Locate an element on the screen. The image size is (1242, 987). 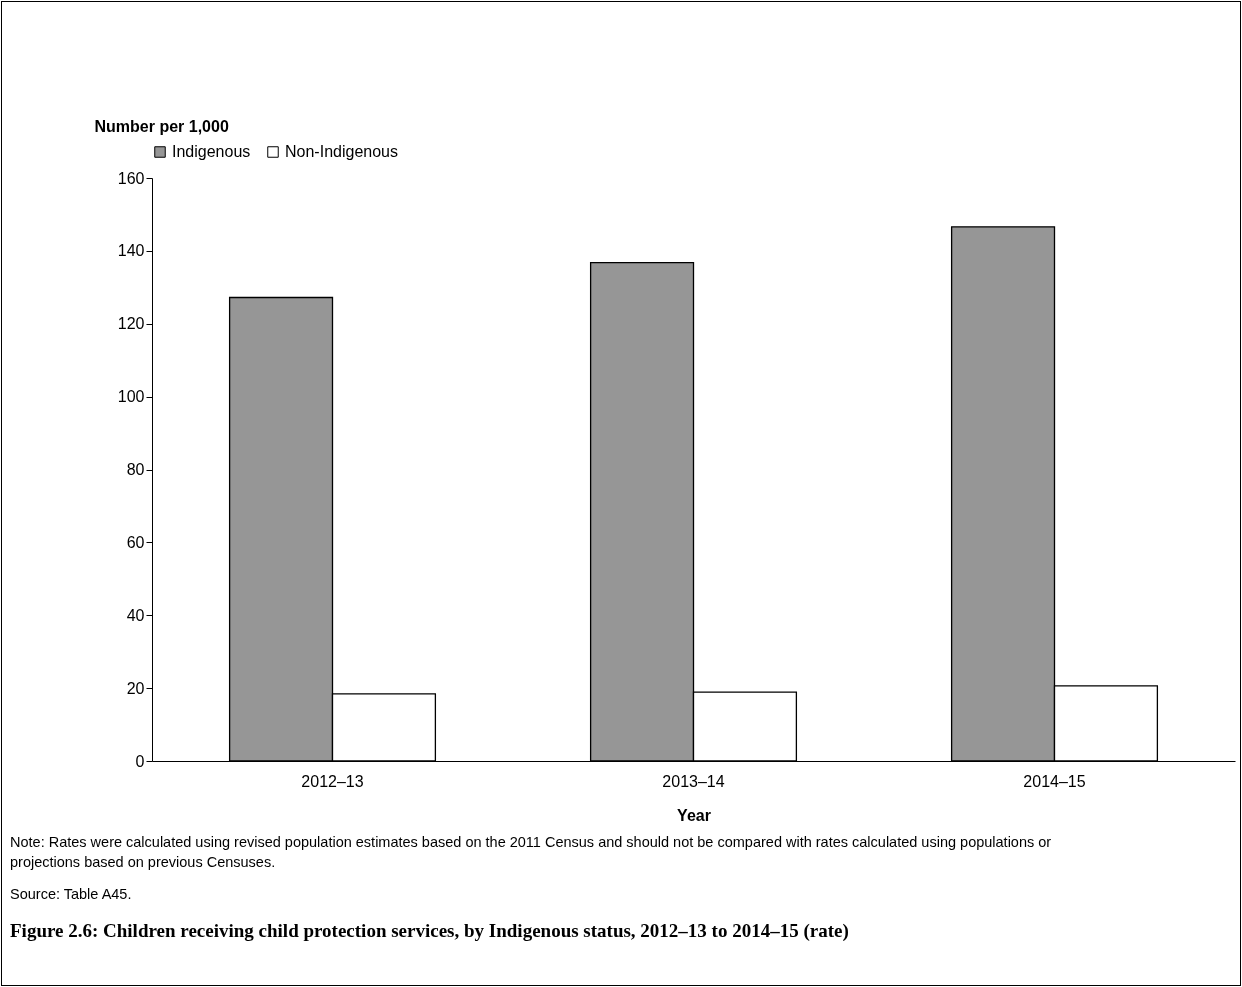
y-tick-label: 80 is located at coordinates (135, 469).